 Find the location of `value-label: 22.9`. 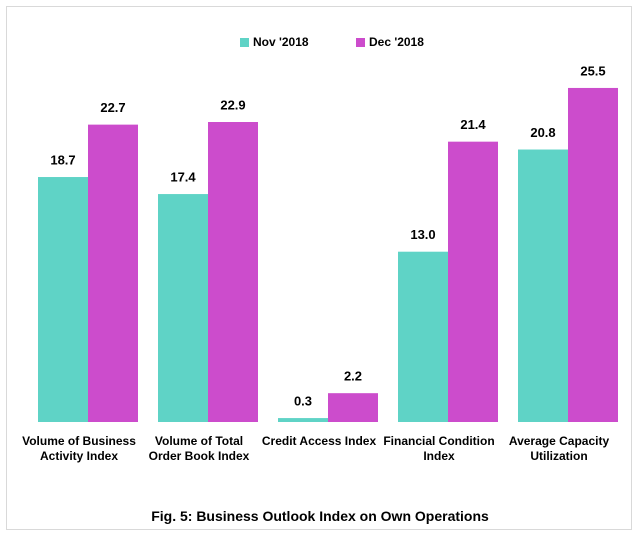

value-label: 22.9 is located at coordinates (232, 104).